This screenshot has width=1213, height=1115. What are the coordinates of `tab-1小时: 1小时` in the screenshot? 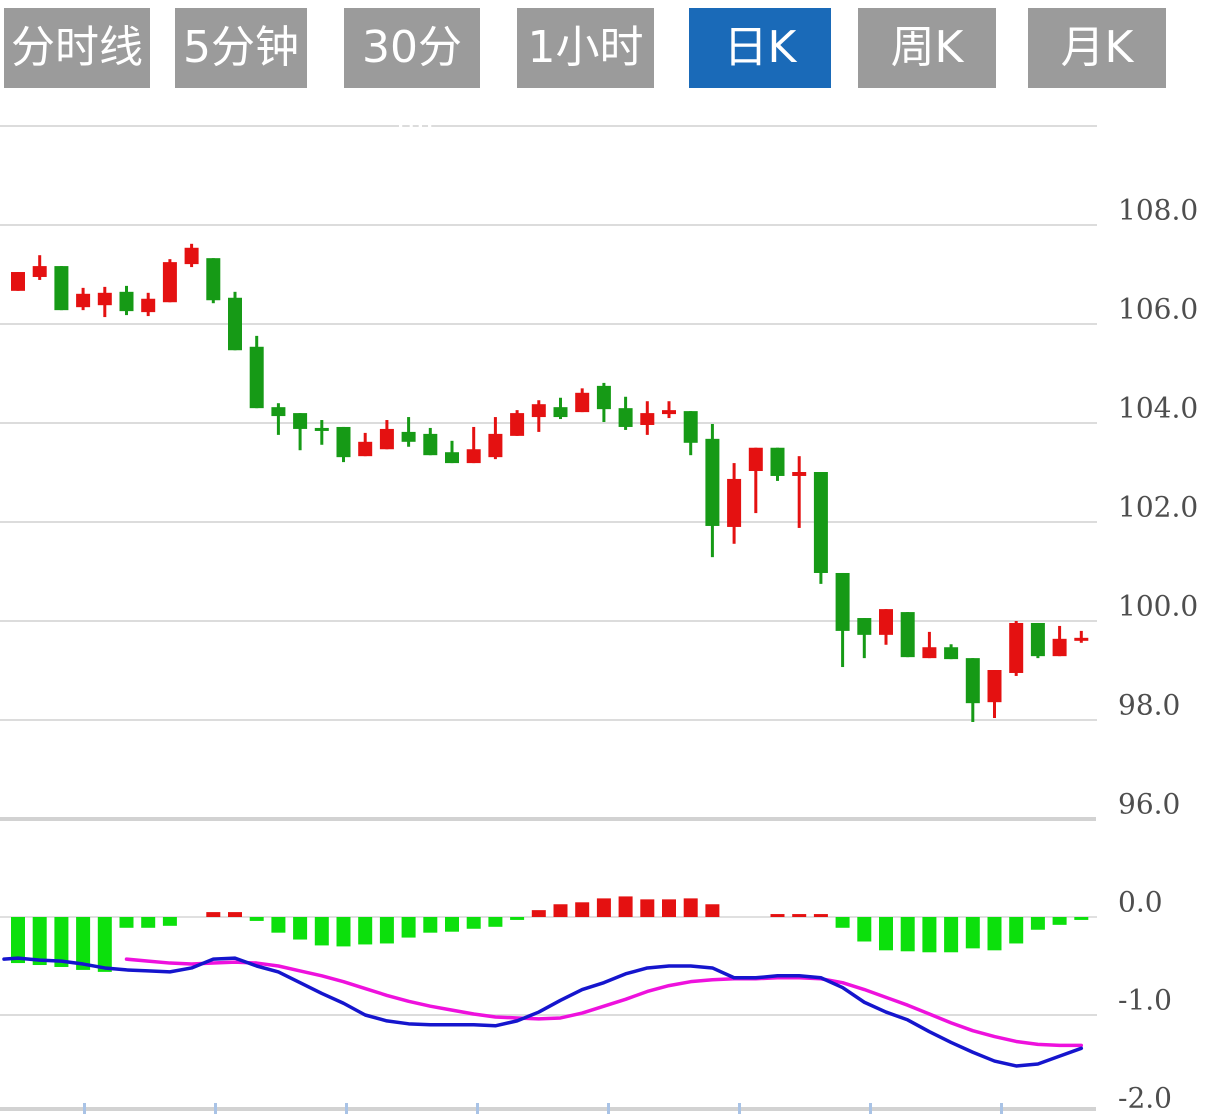 It's located at (585, 48).